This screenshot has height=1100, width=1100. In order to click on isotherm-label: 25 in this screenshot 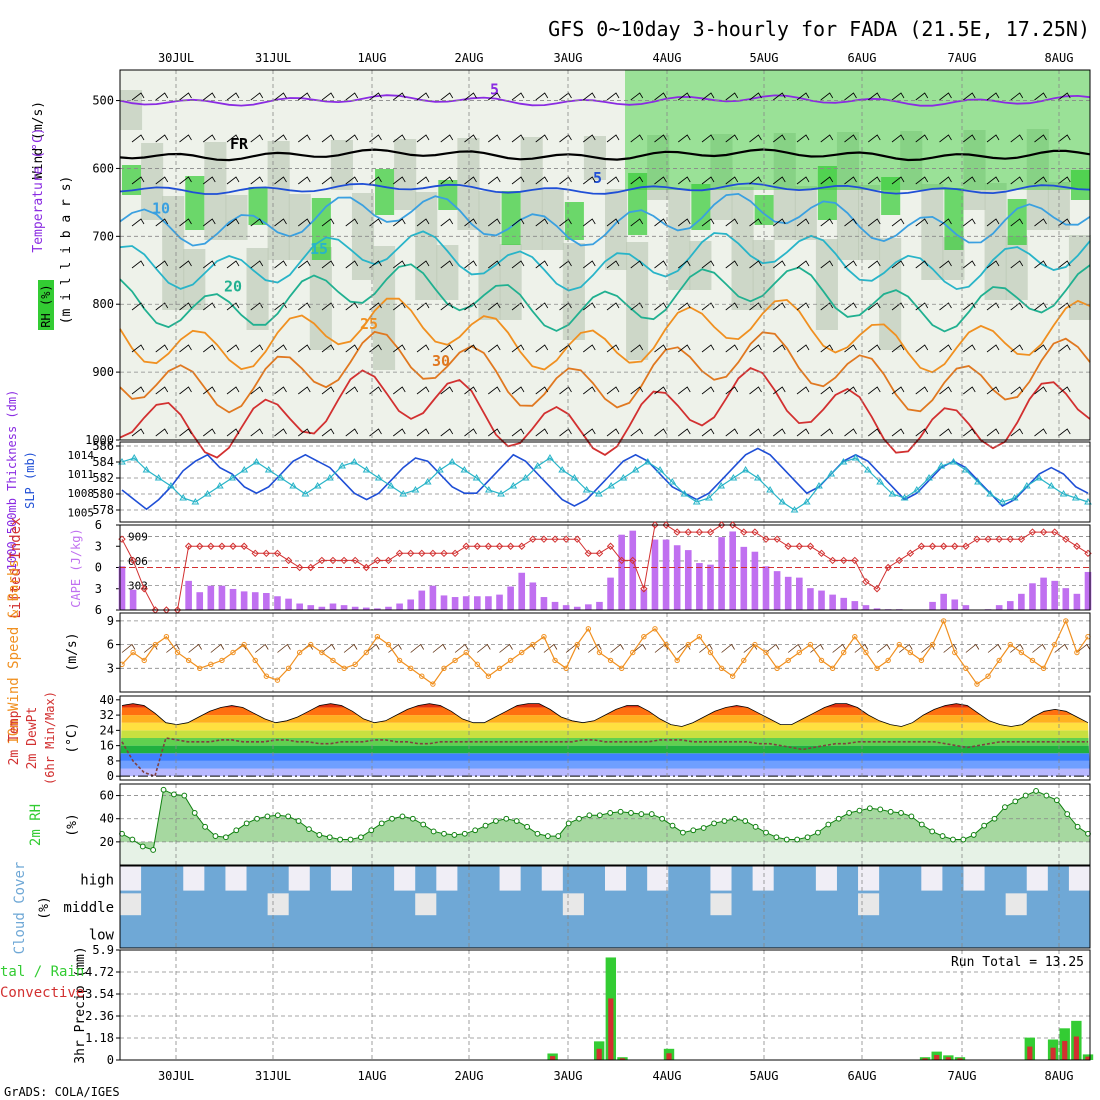, I will do `click(369, 324)`.